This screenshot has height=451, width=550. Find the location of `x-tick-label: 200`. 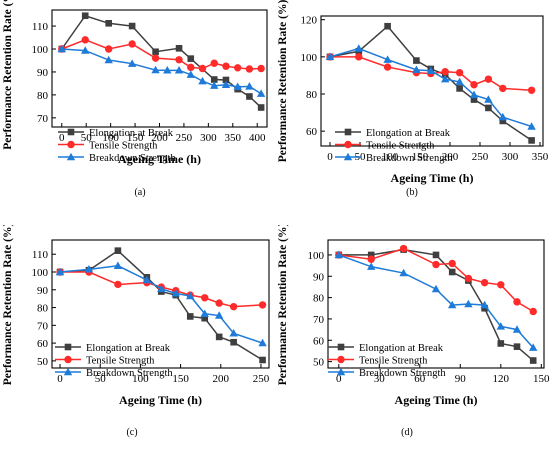

x-tick-label: 200 is located at coordinates (221, 379).